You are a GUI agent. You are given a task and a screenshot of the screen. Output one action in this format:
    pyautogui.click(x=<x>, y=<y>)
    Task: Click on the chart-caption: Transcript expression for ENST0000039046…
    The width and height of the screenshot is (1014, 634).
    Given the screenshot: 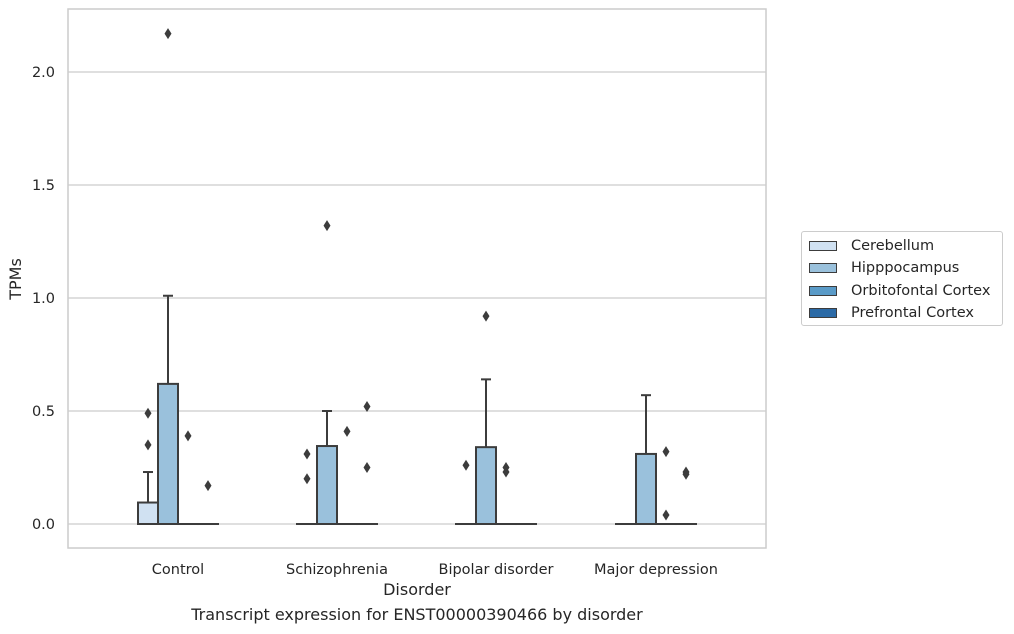 What is the action you would take?
    pyautogui.click(x=417, y=614)
    